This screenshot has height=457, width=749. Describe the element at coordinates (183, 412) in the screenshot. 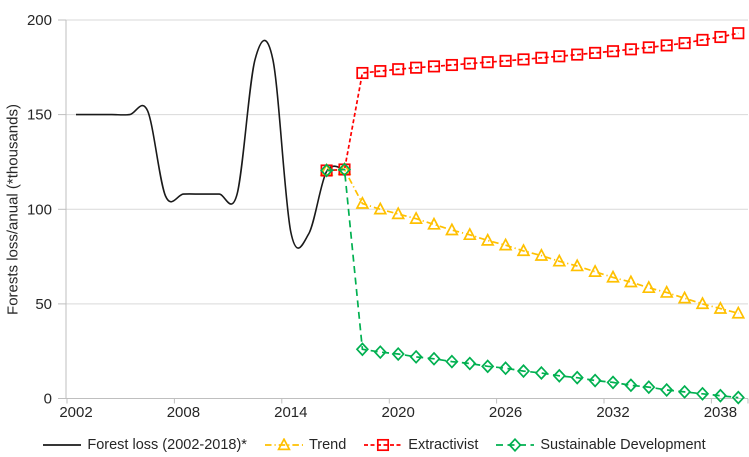

I see `x-tick-label: 2008` at that location.